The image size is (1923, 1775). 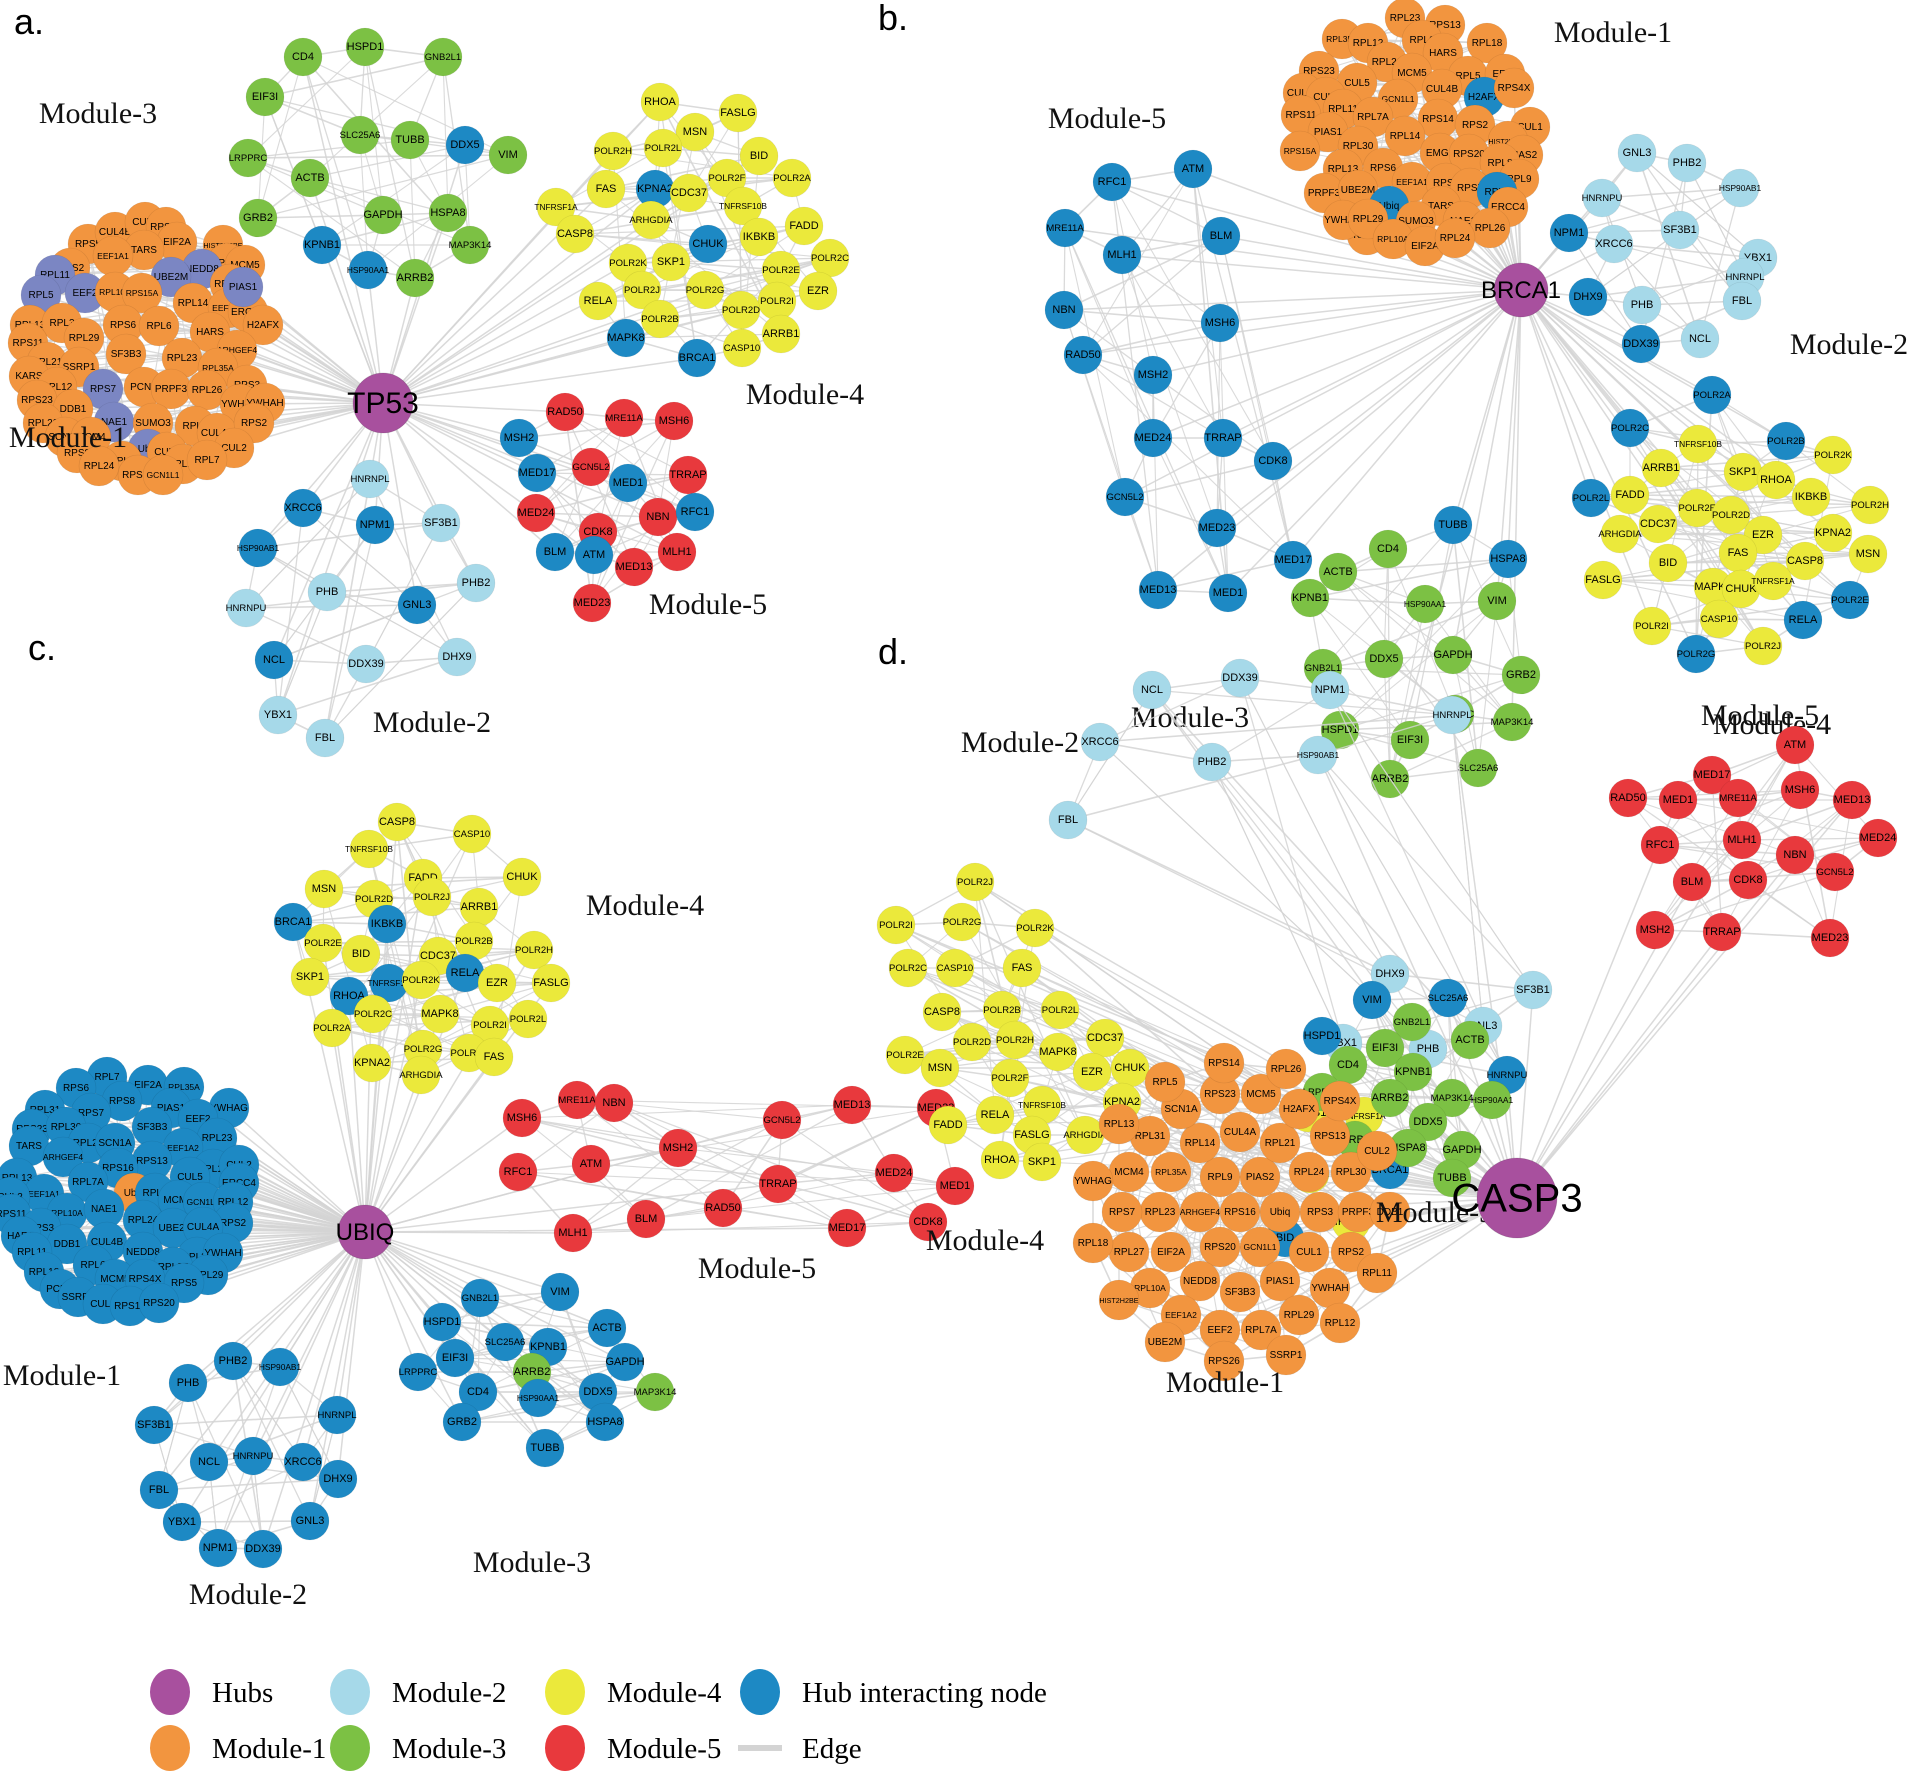 What do you see at coordinates (171, 389) in the screenshot?
I see `node-PRPF3: PRPF3` at bounding box center [171, 389].